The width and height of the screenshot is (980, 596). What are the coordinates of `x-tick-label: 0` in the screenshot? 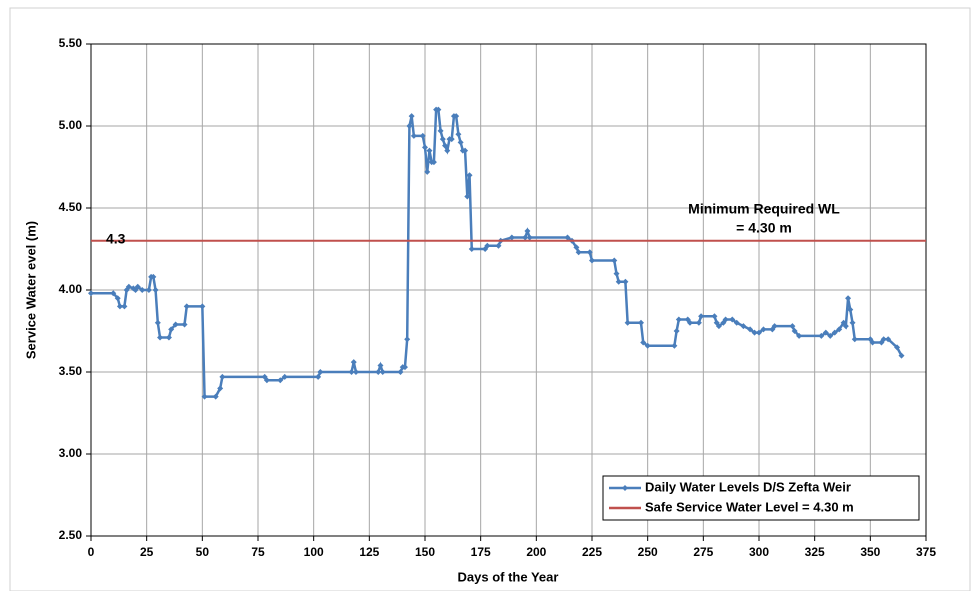 It's located at (91, 552).